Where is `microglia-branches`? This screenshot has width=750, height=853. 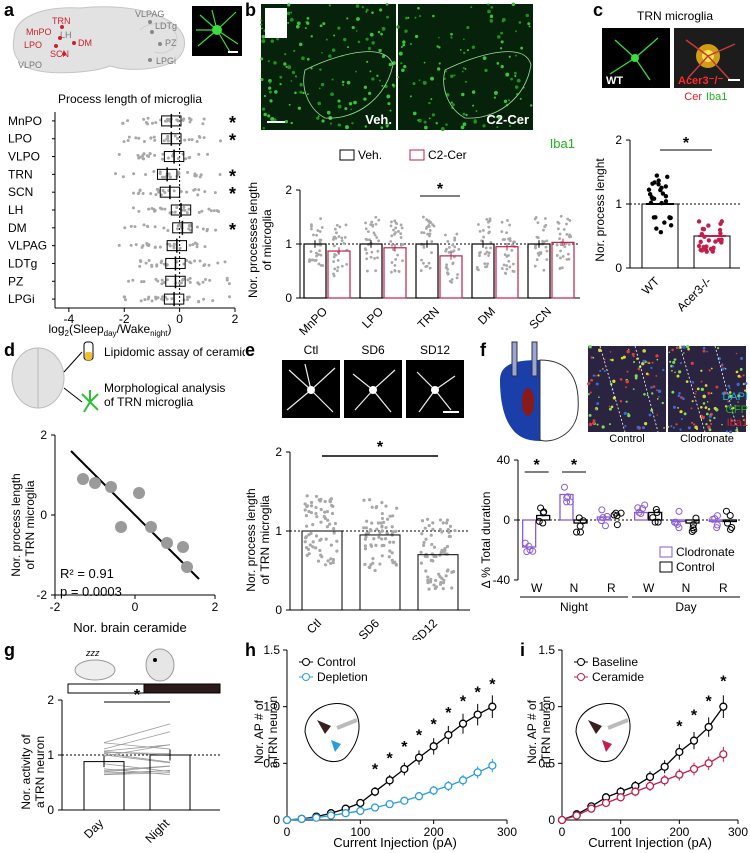 microglia-branches is located at coordinates (217, 31).